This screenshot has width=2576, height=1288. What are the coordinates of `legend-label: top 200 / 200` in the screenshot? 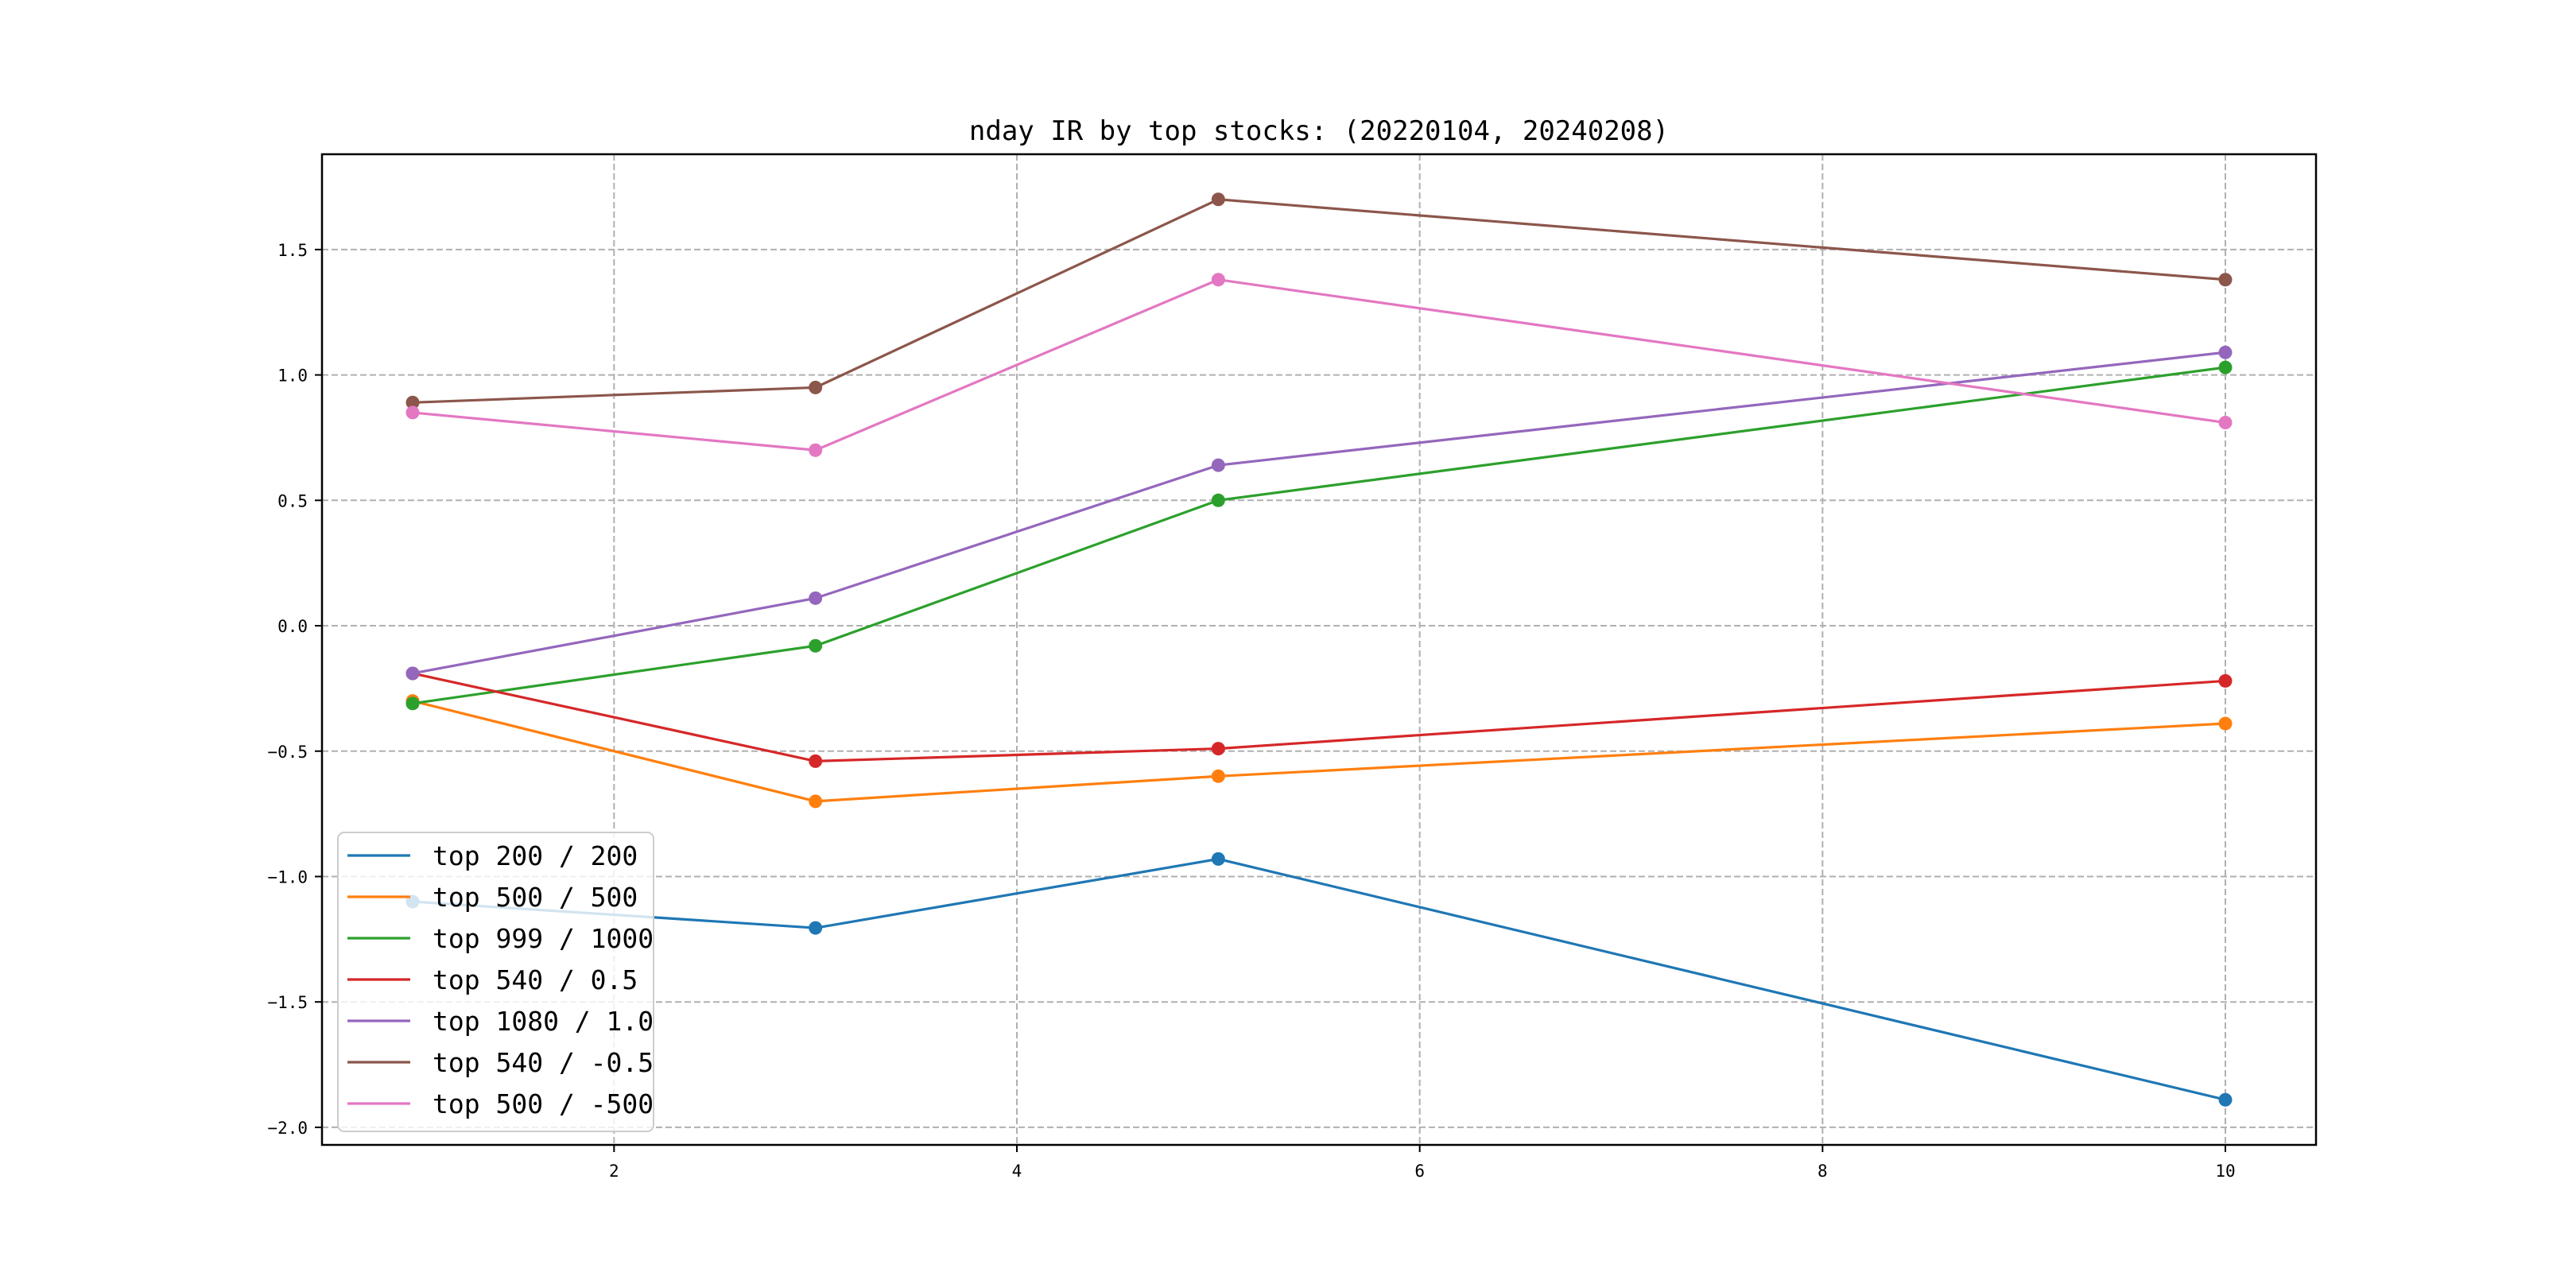 It's located at (535, 855).